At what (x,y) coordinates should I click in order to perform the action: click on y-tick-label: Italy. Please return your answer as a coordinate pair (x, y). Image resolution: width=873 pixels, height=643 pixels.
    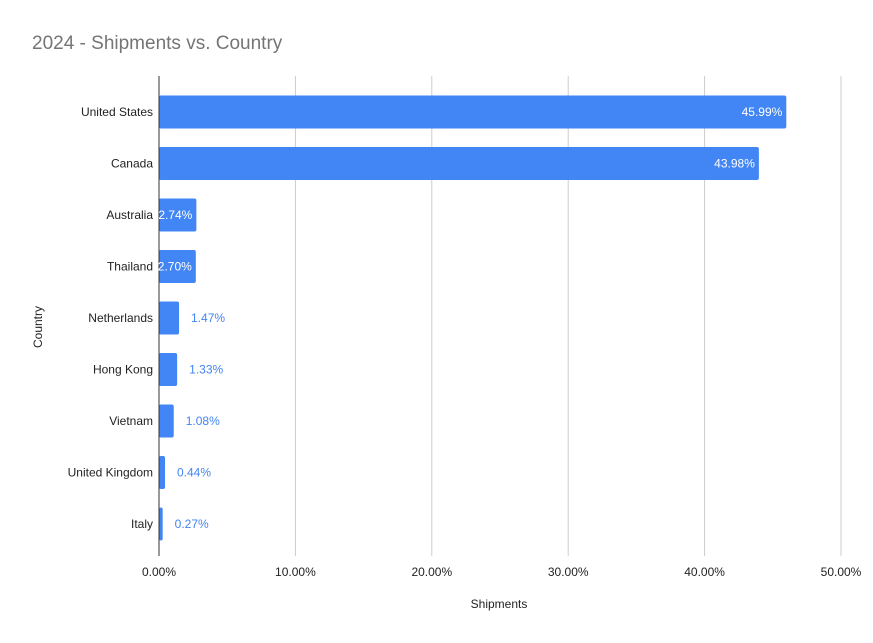
    Looking at the image, I should click on (142, 524).